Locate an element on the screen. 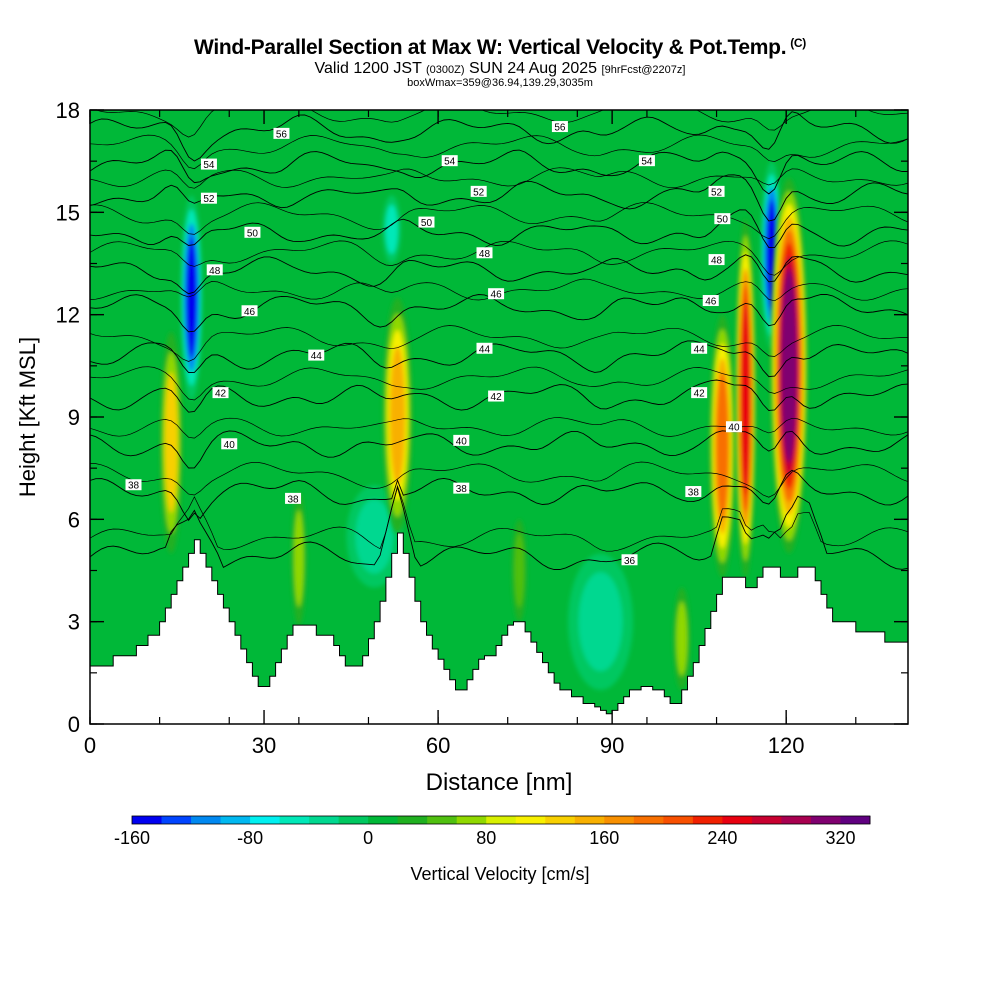  contour-label: 42 is located at coordinates (496, 396).